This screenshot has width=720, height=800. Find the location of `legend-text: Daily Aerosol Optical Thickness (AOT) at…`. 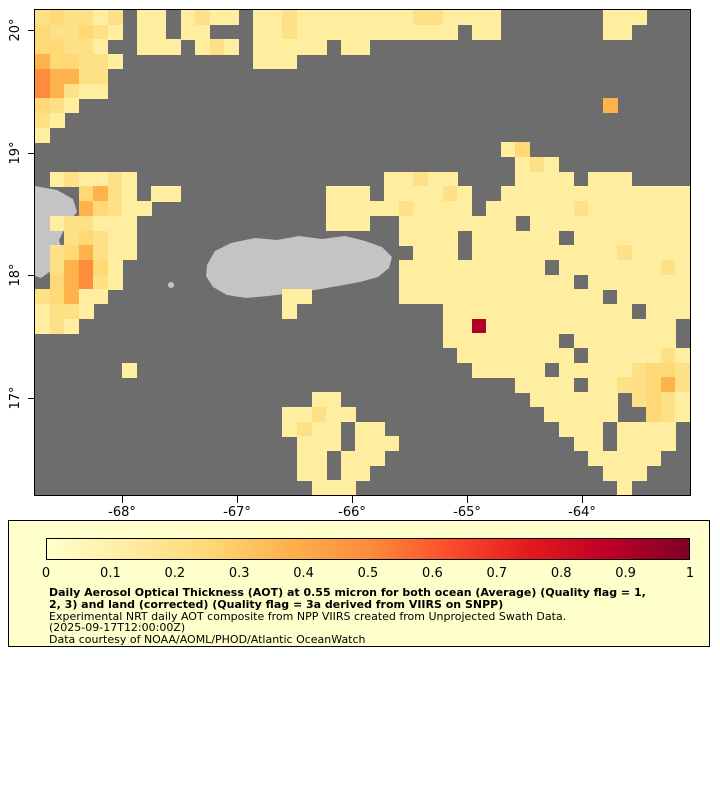

legend-text: Daily Aerosol Optical Thickness (AOT) at… is located at coordinates (347, 616).